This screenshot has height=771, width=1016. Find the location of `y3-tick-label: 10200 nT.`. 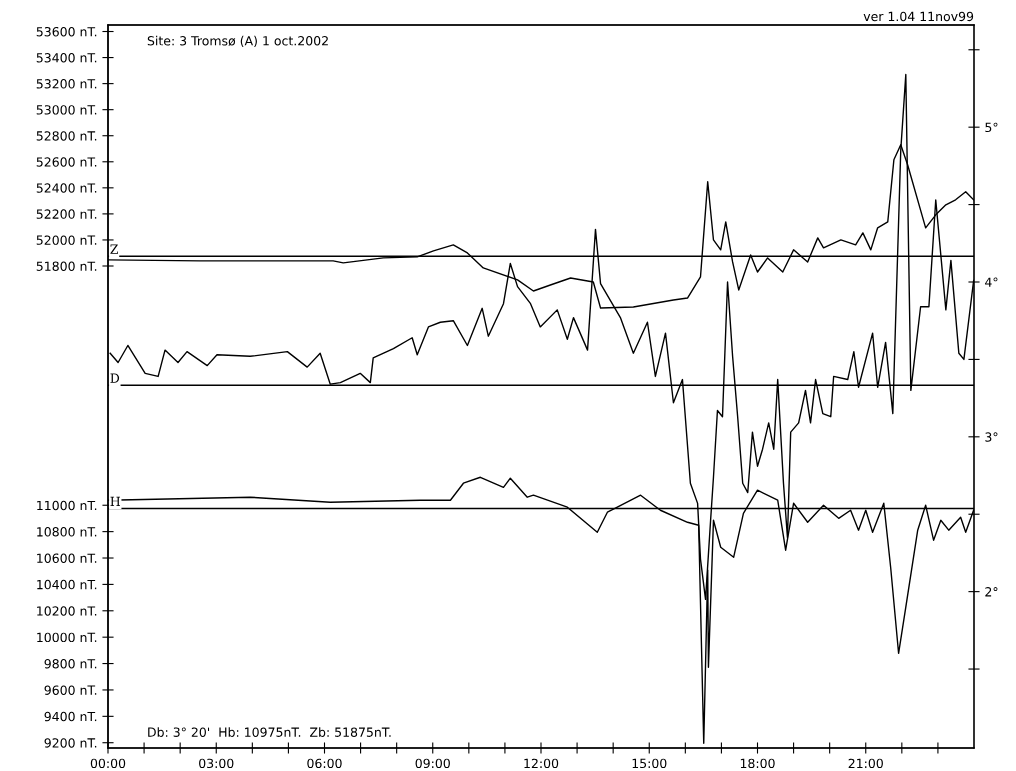

y3-tick-label: 10200 nT. is located at coordinates (67, 611).